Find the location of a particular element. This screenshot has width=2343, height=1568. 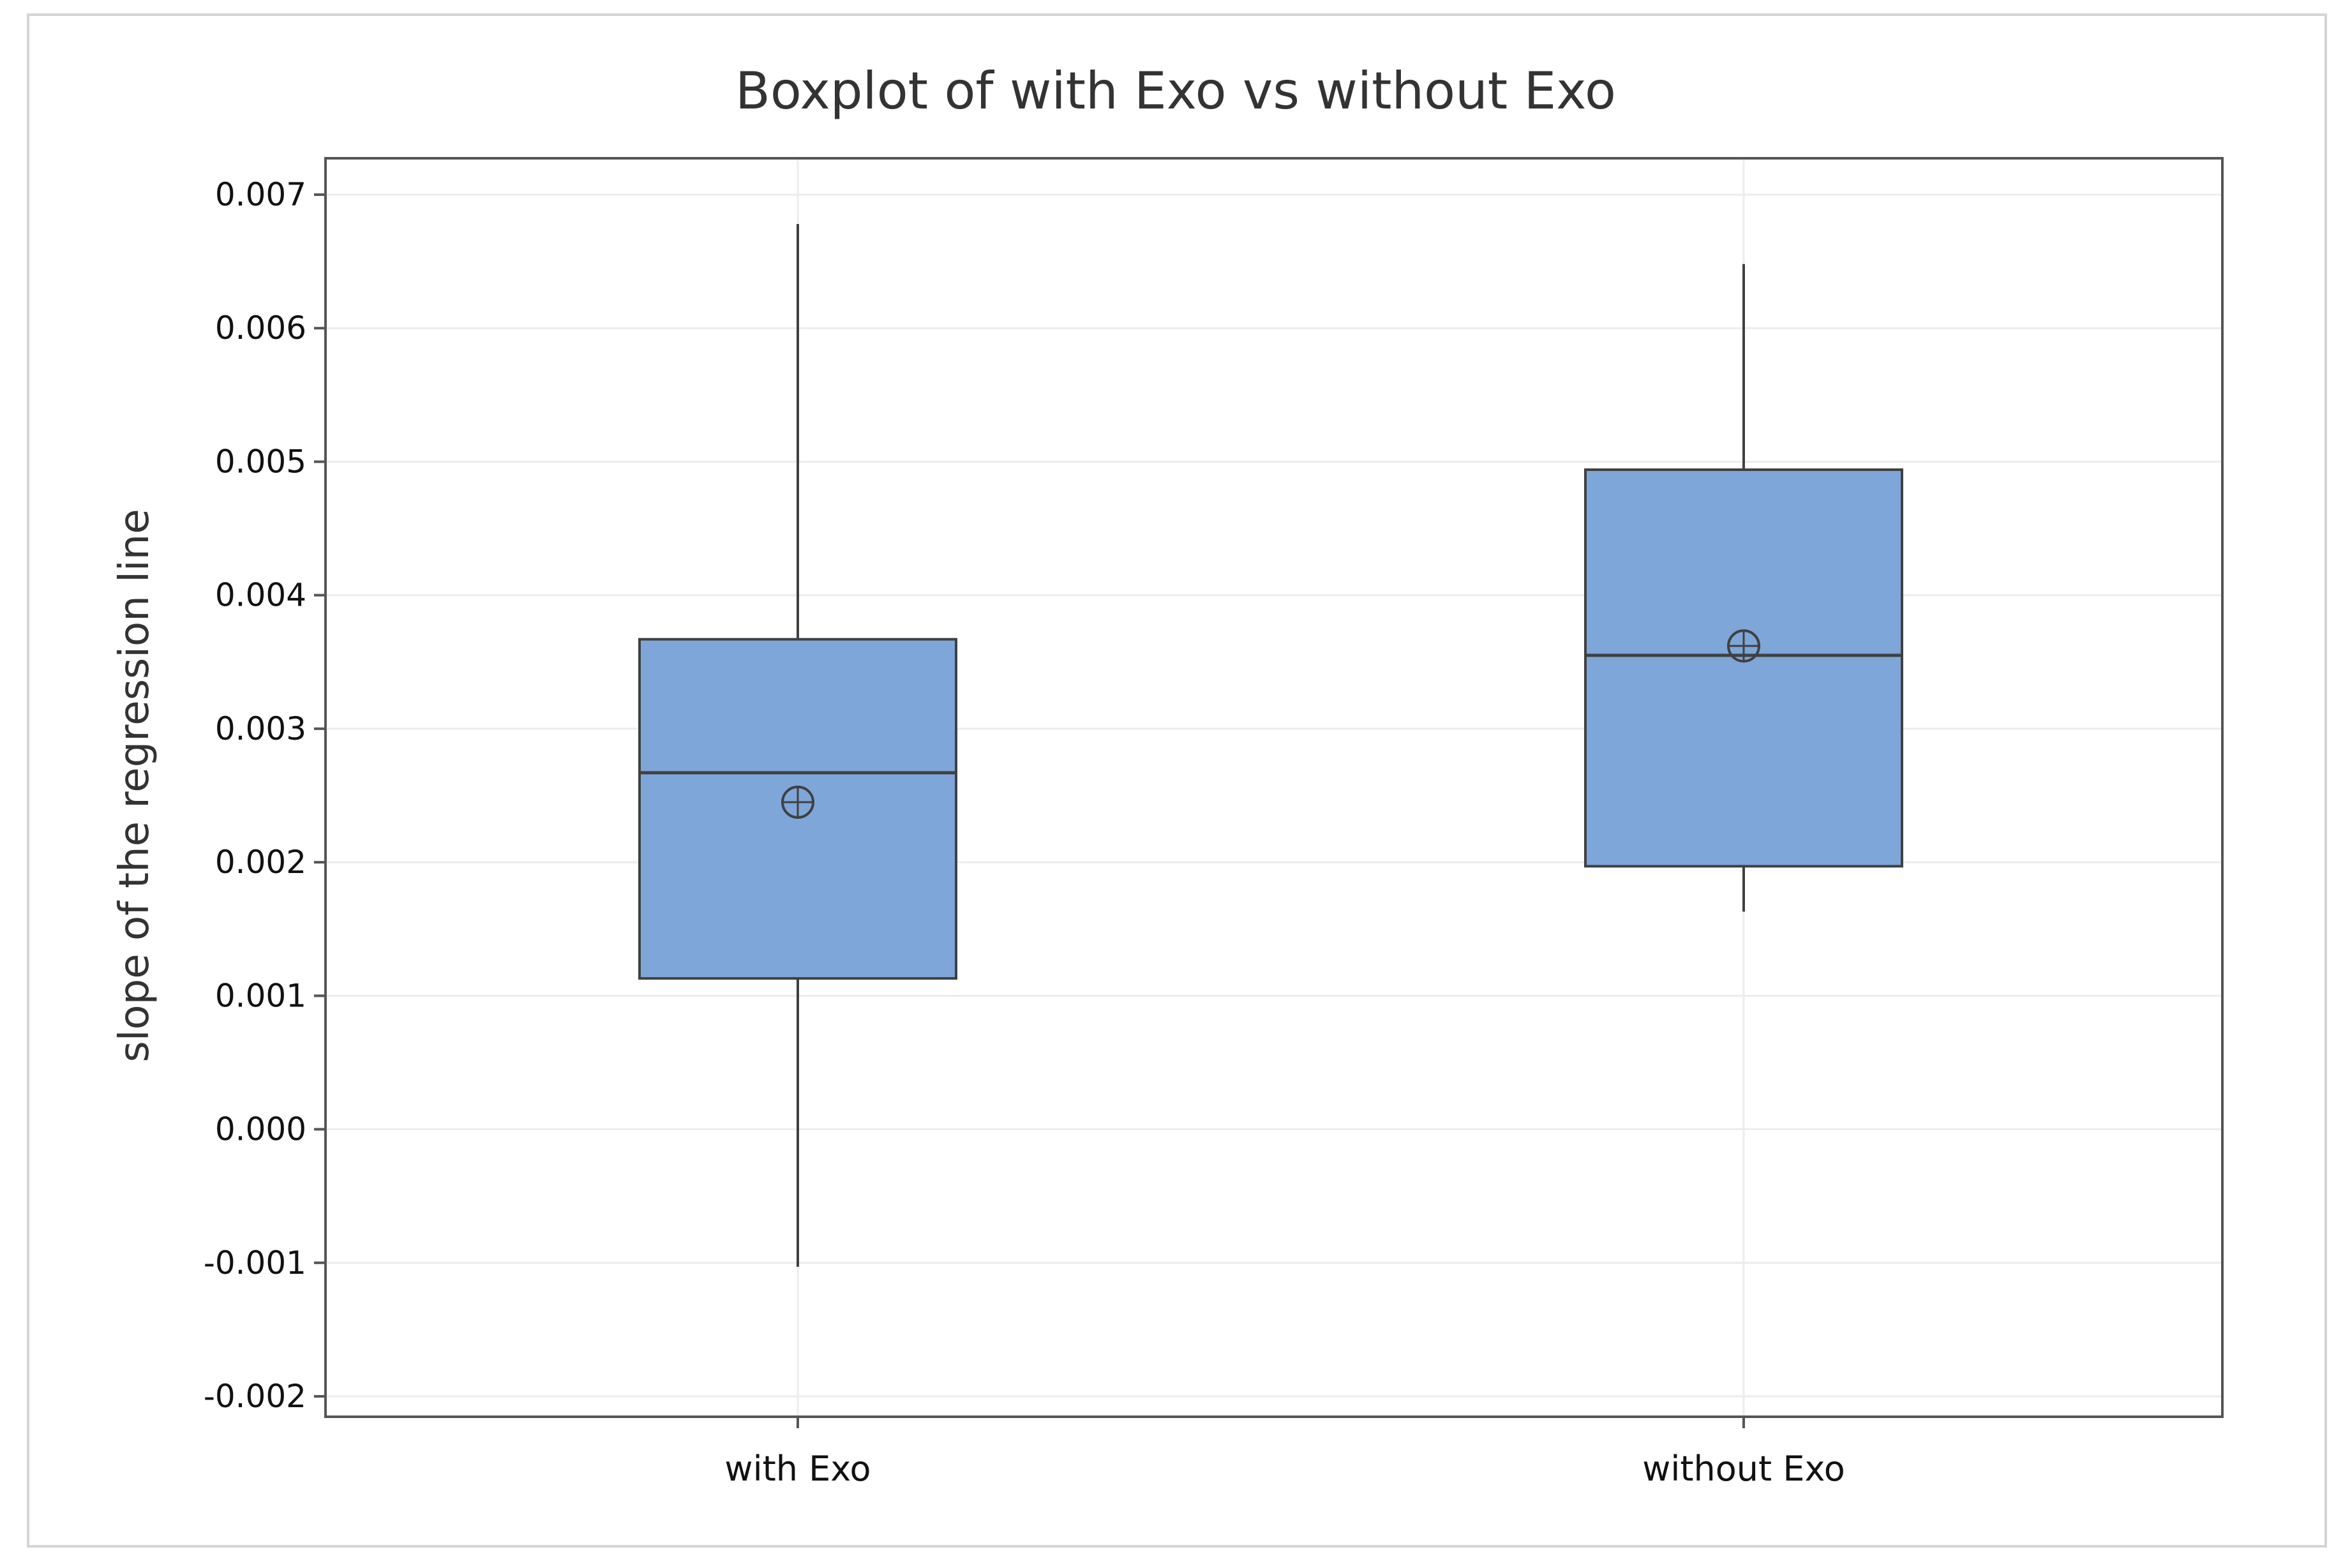

x-tick-label: with Exo is located at coordinates (797, 1469).